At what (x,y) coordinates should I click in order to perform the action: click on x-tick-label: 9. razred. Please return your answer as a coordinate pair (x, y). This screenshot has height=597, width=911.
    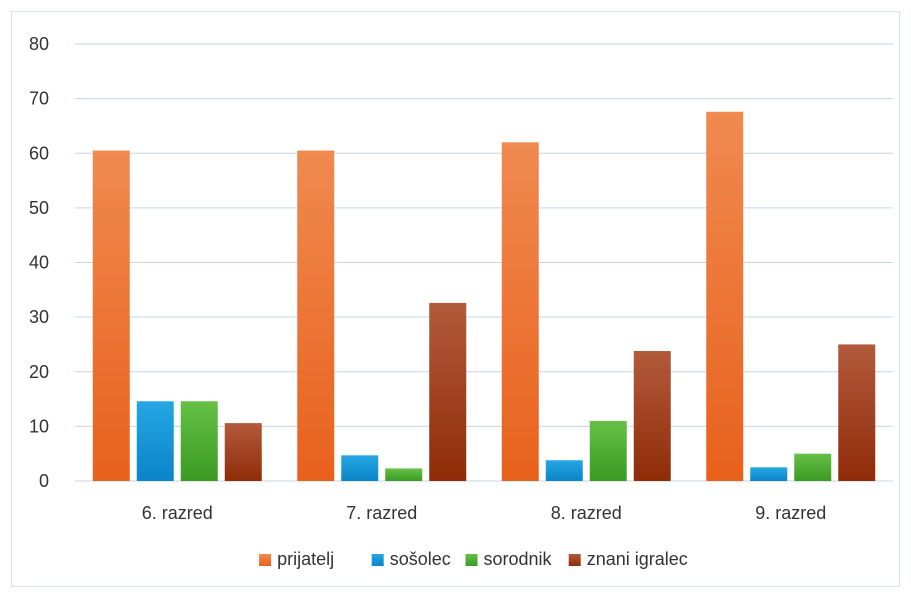
    Looking at the image, I should click on (790, 513).